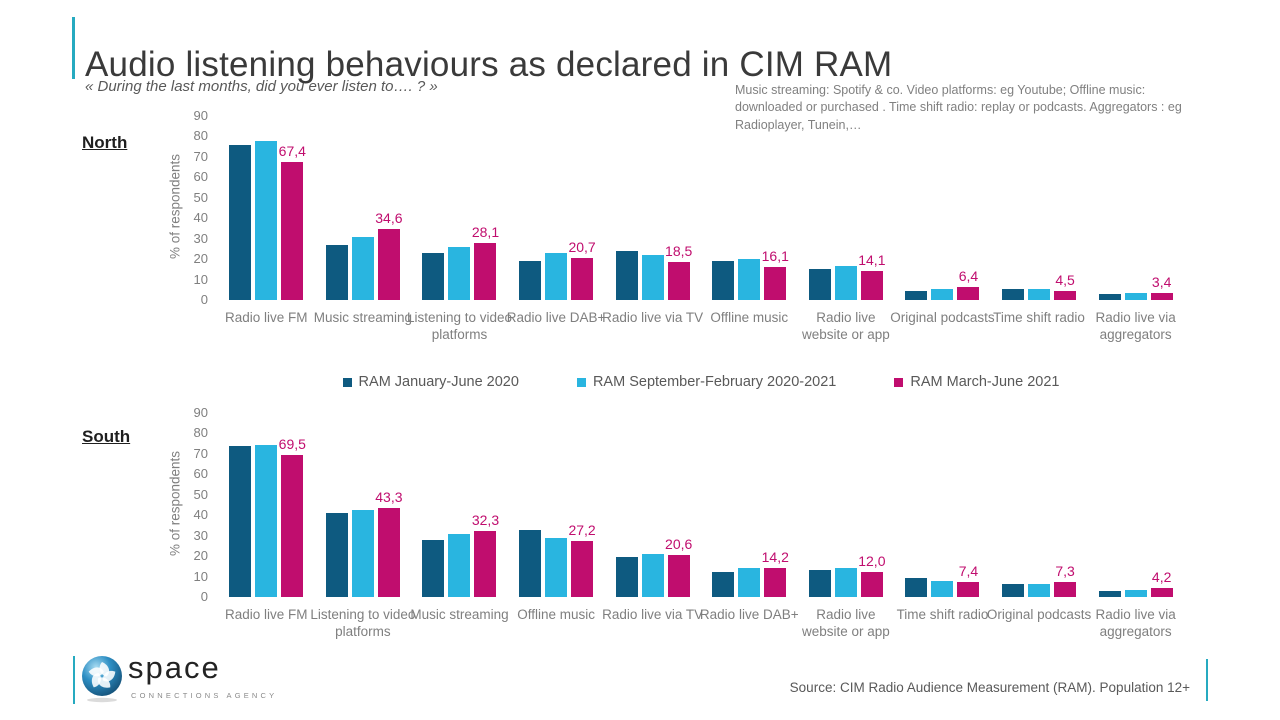 This screenshot has height=720, width=1280. What do you see at coordinates (1161, 583) in the screenshot?
I see `bar-series-3: 4,2` at bounding box center [1161, 583].